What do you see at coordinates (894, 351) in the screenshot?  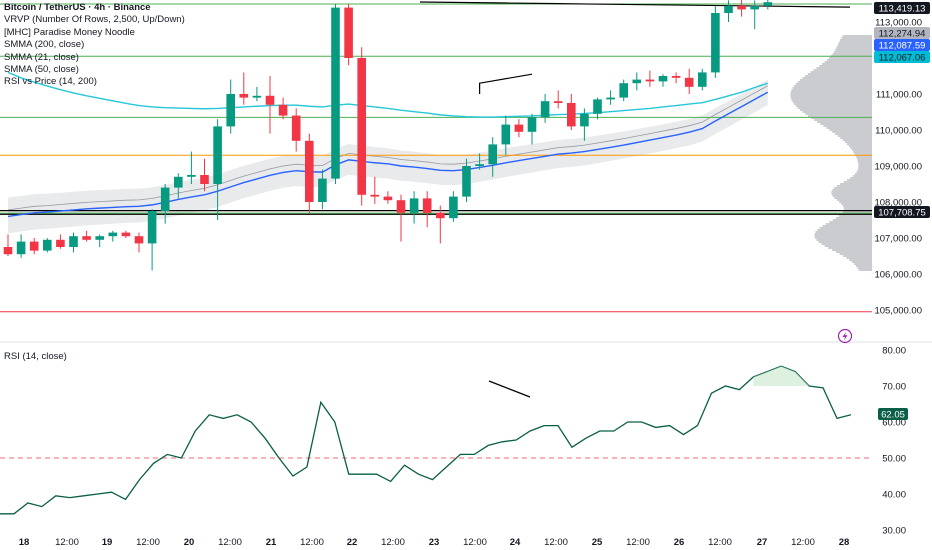 I see `rsi-tick-label: 80.00` at bounding box center [894, 351].